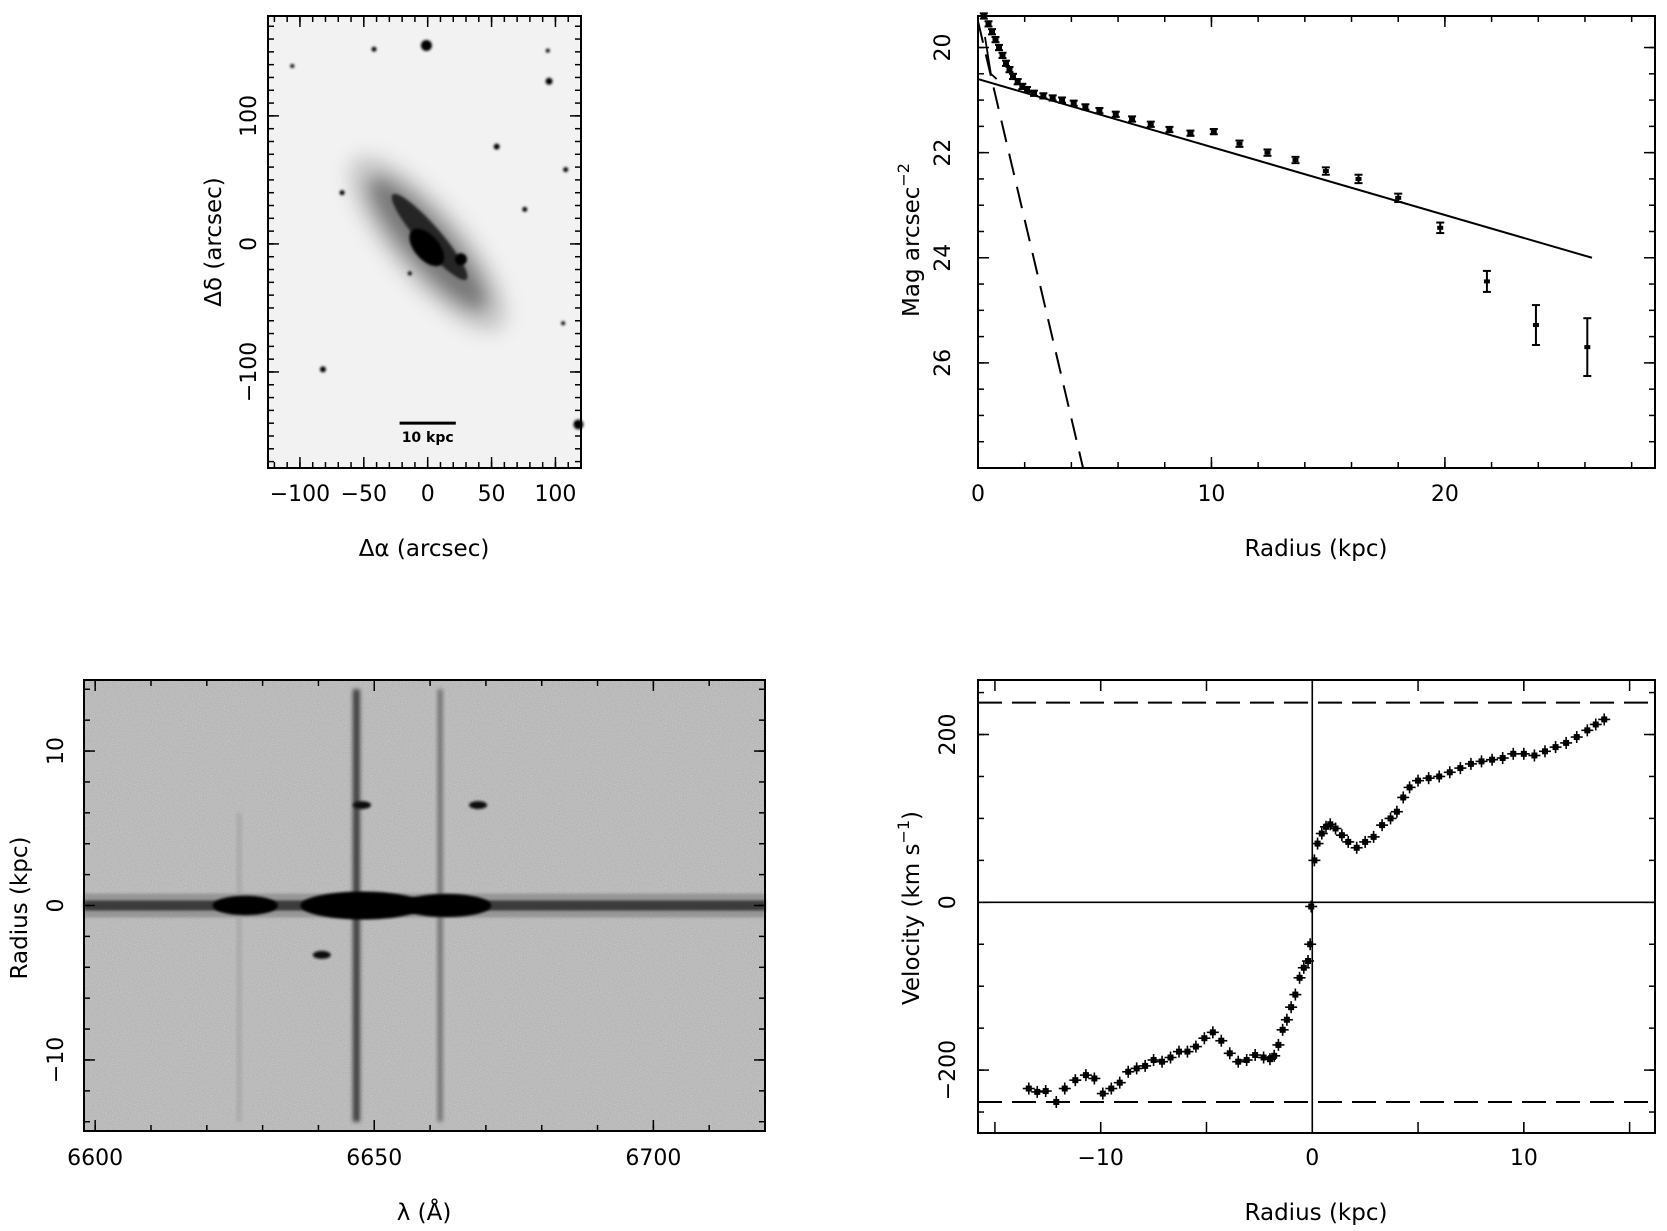 The height and width of the screenshot is (1231, 1667). I want to click on rotation-ytick-label: 200, so click(948, 735).